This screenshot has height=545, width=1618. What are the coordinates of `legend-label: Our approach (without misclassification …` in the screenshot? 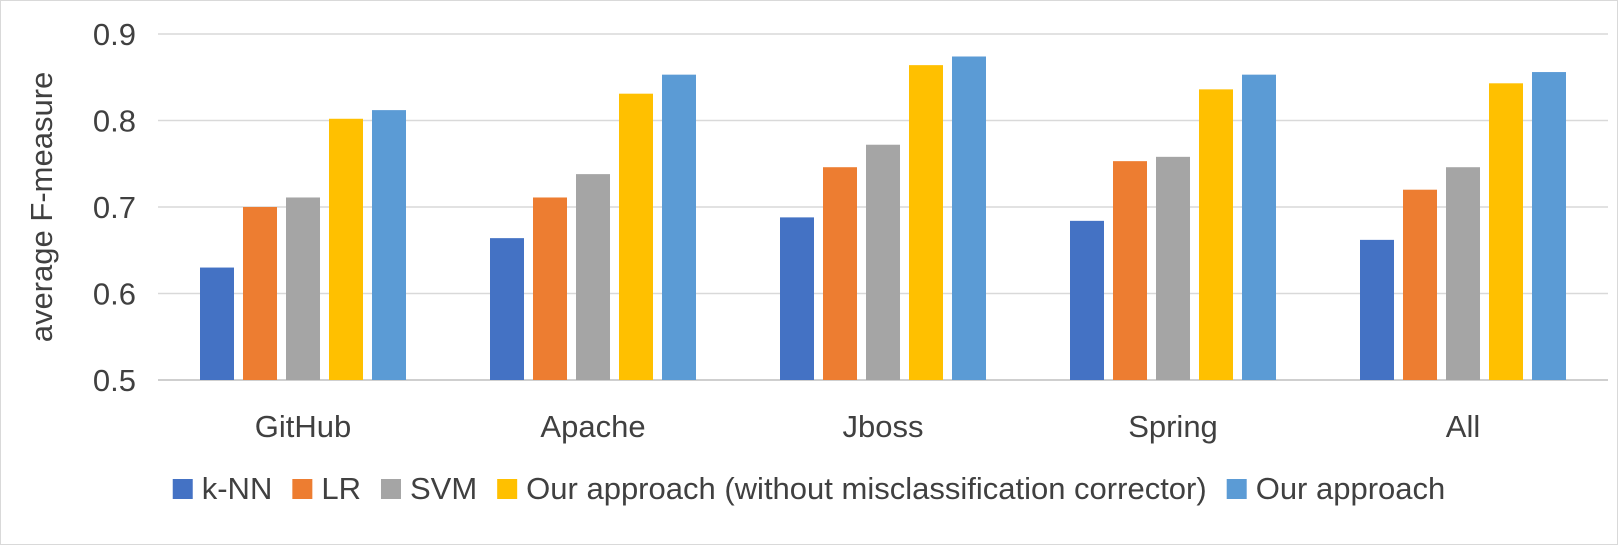 It's located at (866, 488).